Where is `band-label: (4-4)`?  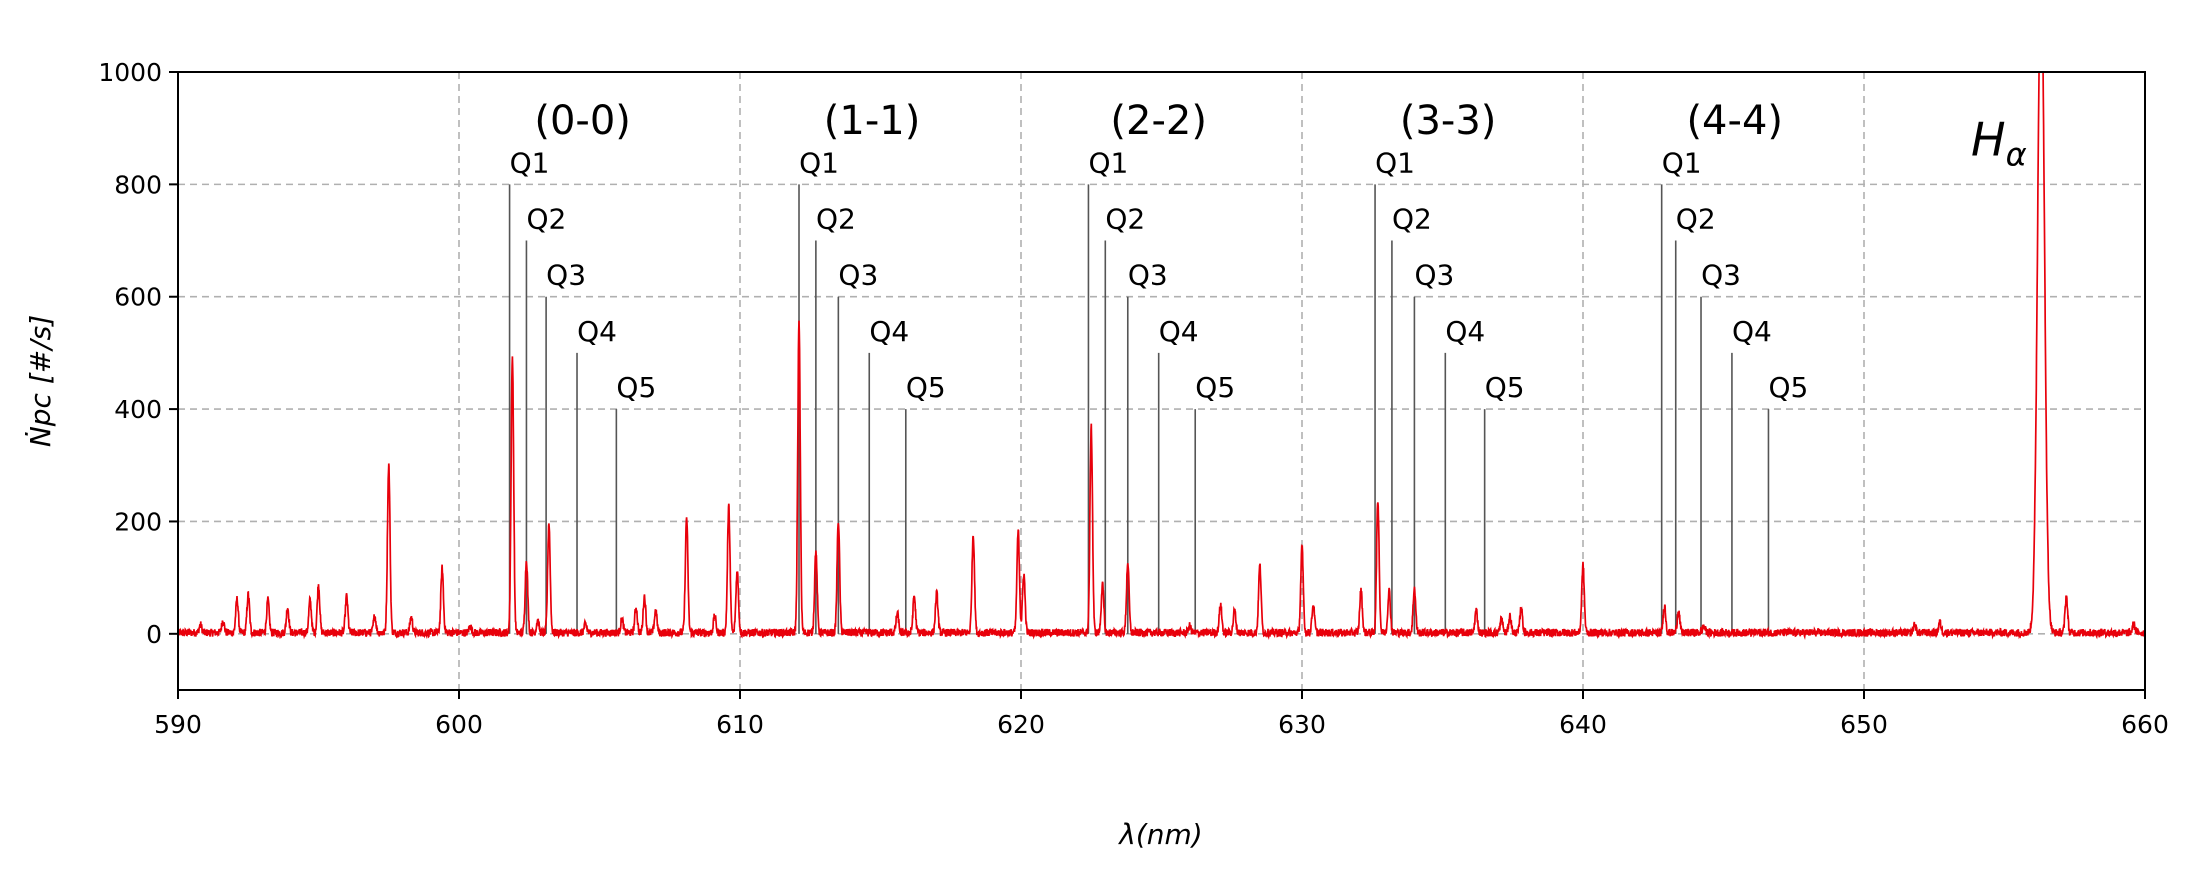 band-label: (4-4) is located at coordinates (1734, 121).